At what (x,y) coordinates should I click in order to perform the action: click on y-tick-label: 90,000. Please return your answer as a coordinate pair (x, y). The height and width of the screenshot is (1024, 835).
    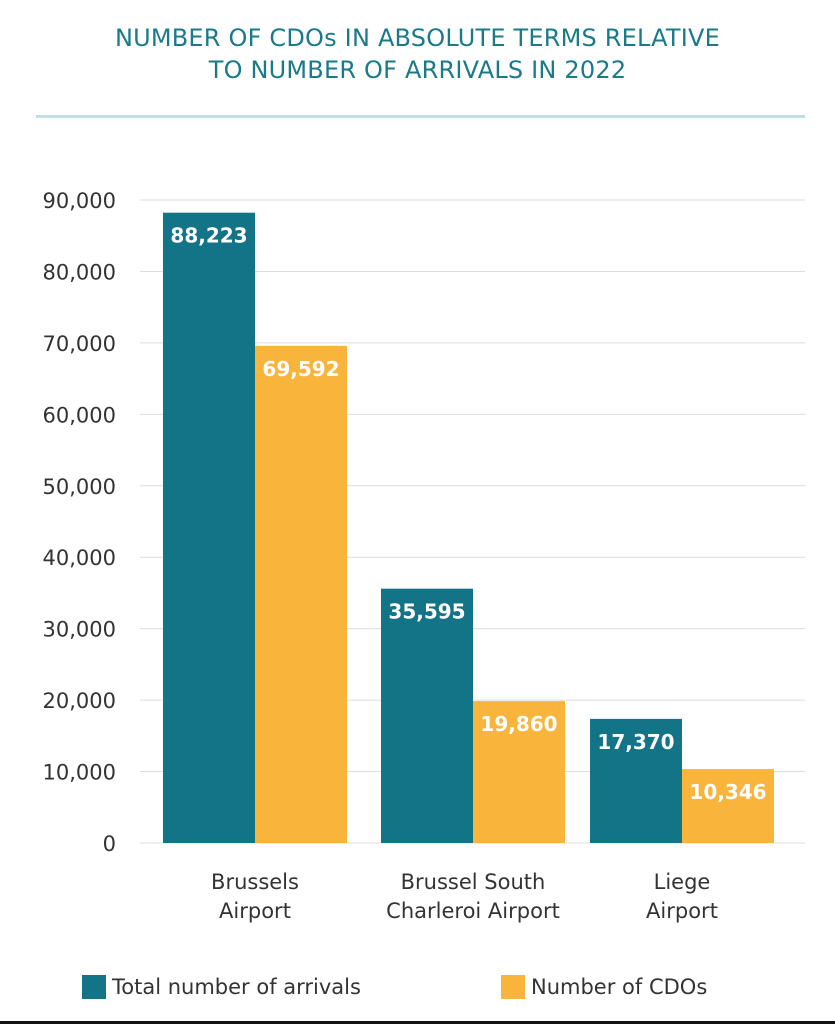
    Looking at the image, I should click on (79, 201).